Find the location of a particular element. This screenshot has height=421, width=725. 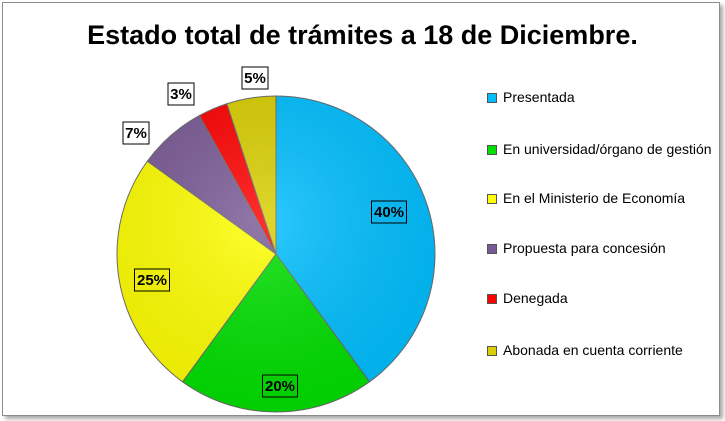

data-label-text: 3% is located at coordinates (181, 94).